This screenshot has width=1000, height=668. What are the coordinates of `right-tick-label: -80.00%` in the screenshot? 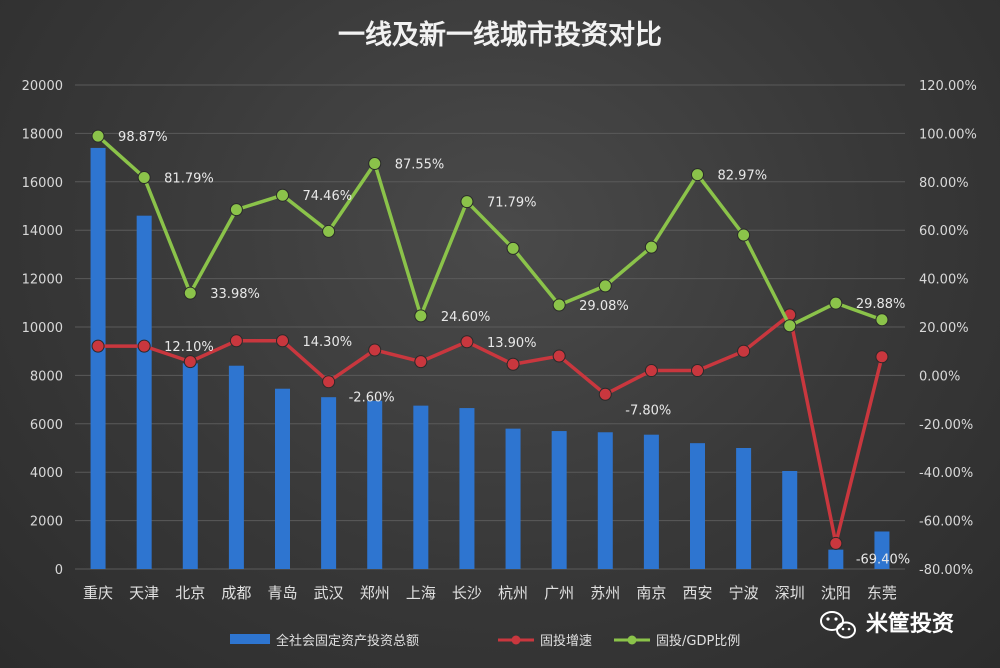 It's located at (946, 570).